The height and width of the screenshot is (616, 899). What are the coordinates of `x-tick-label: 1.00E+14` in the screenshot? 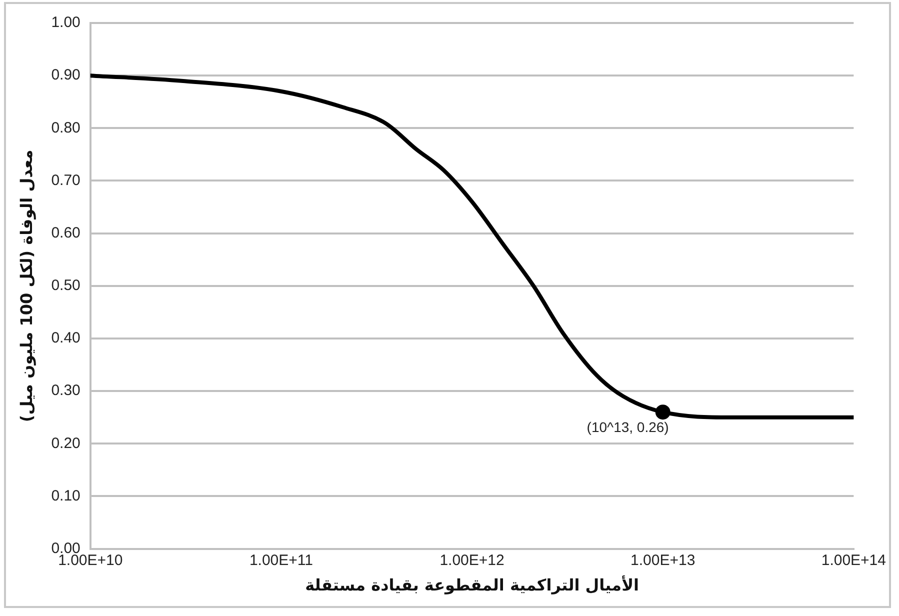 It's located at (853, 560).